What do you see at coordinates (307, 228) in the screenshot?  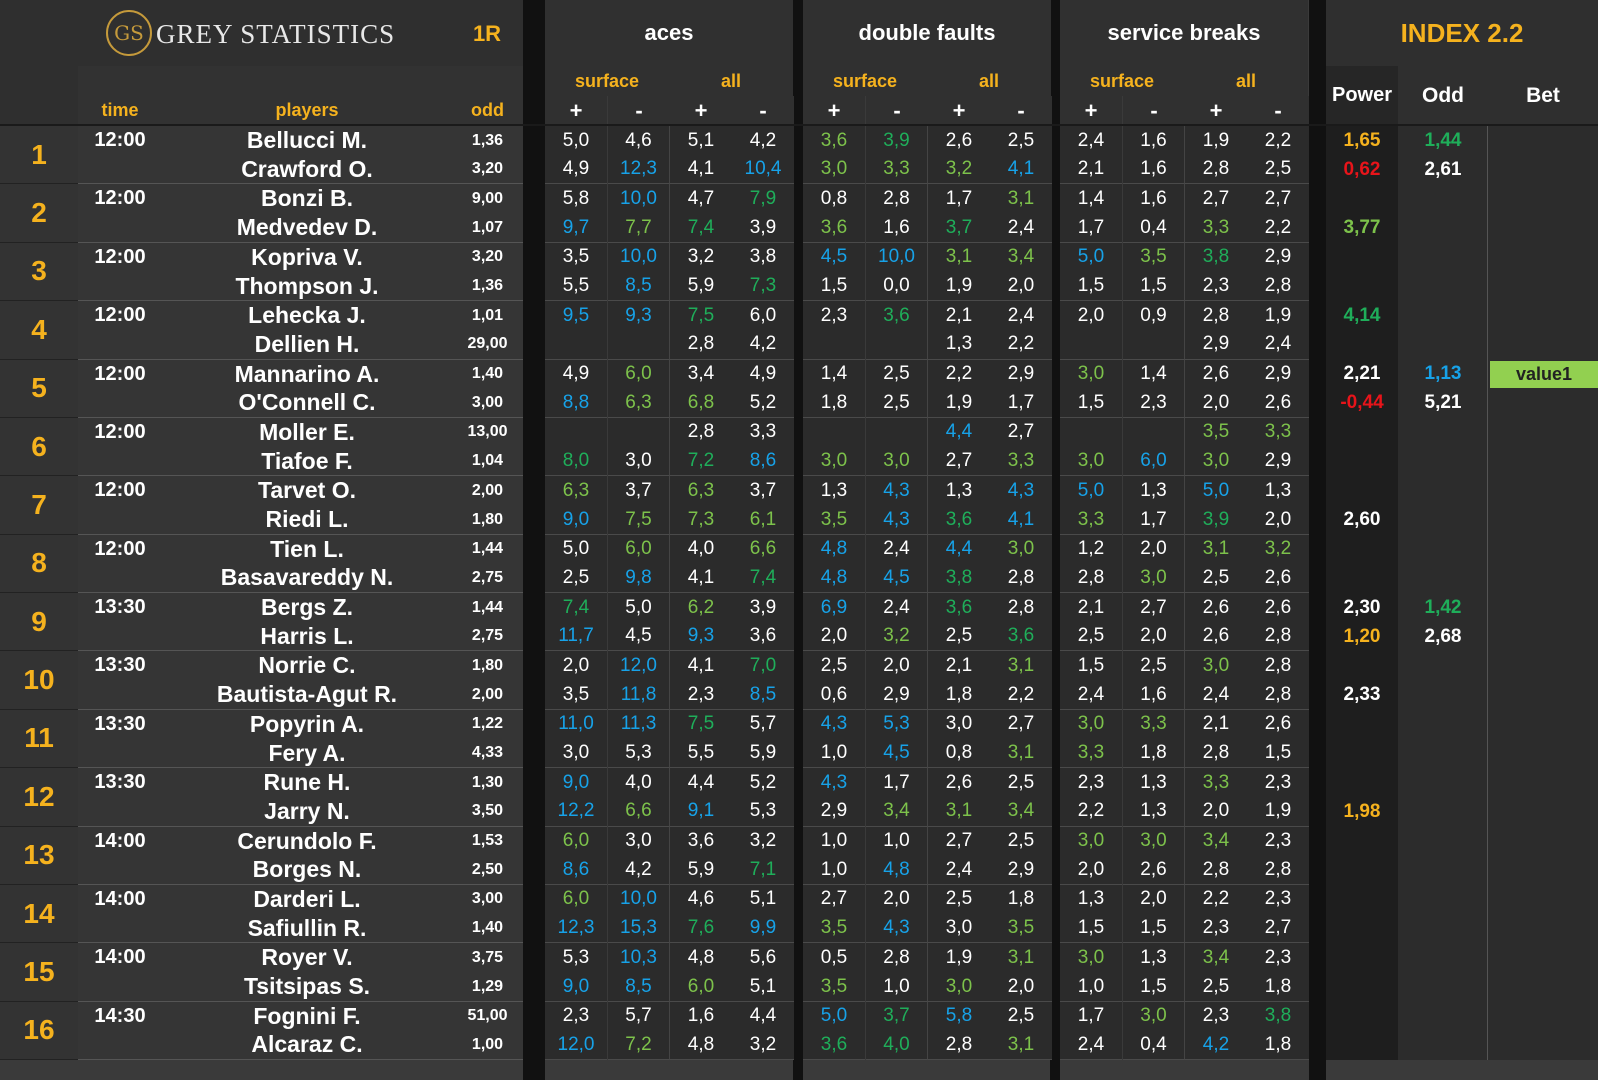 I see `player-name: Medvedev D.` at bounding box center [307, 228].